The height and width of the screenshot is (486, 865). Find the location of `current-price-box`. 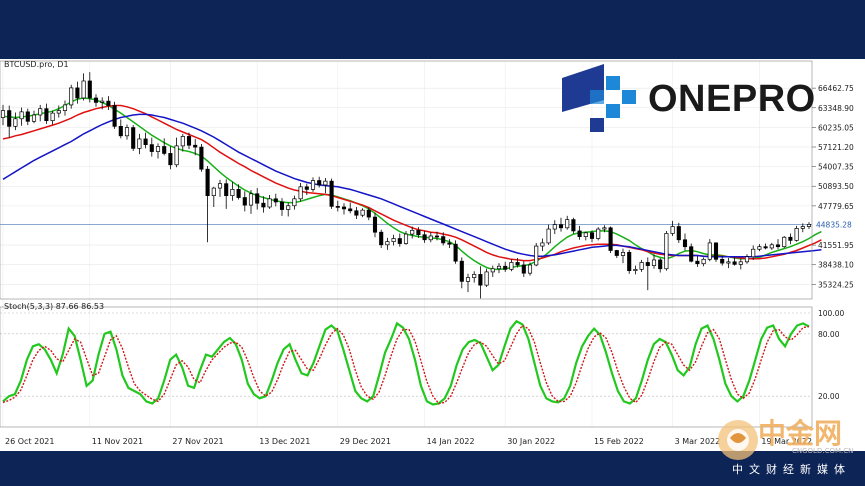

current-price-box is located at coordinates (839, 224).